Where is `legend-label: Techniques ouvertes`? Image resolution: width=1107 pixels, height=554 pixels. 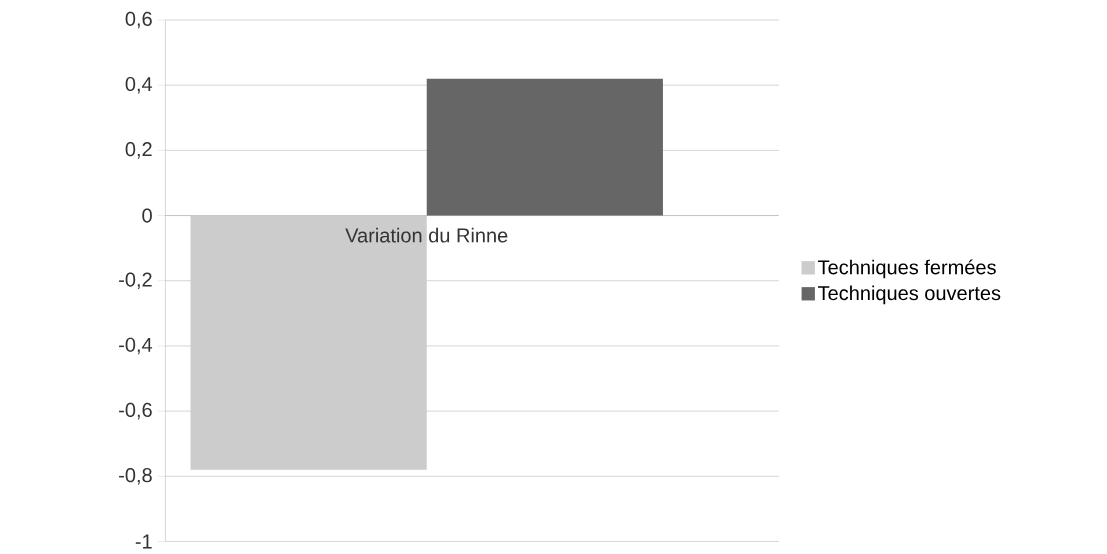 legend-label: Techniques ouvertes is located at coordinates (909, 295).